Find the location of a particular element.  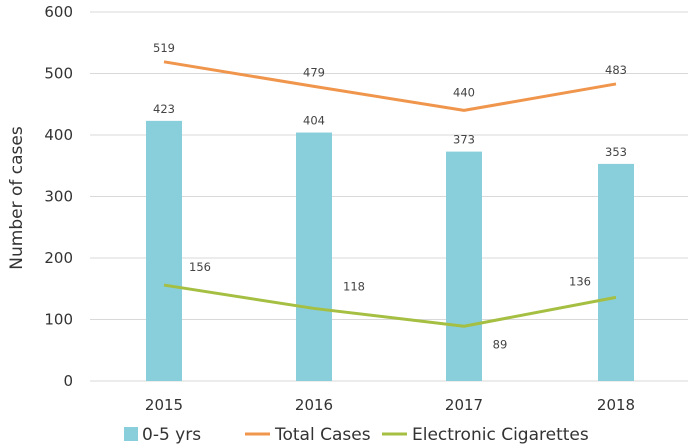

y-tick-label-4: 400 is located at coordinates (58, 135).